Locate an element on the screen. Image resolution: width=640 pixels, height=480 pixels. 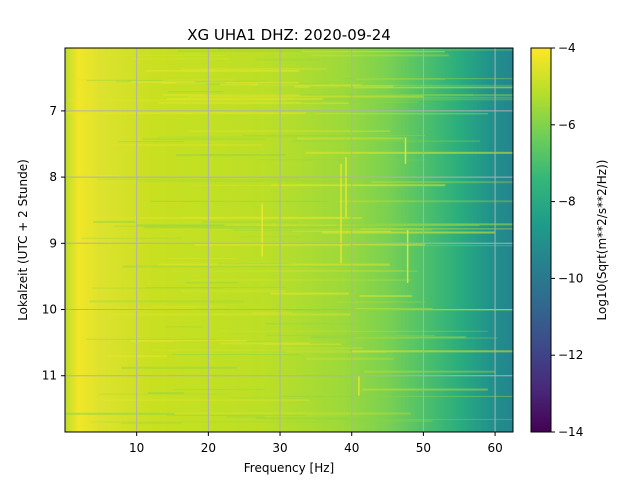
x-tick-label: 60 is located at coordinates (494, 448).